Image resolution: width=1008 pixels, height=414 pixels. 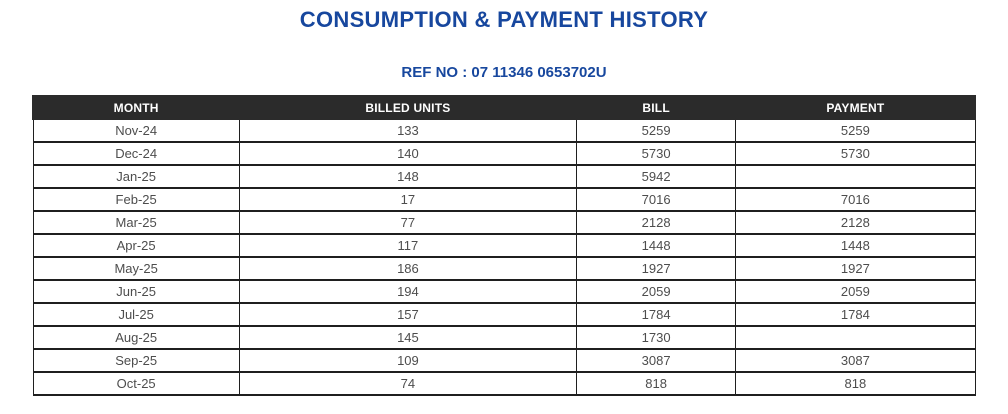 I want to click on table-row: Mar-25 77 2128 2128, so click(x=504, y=222).